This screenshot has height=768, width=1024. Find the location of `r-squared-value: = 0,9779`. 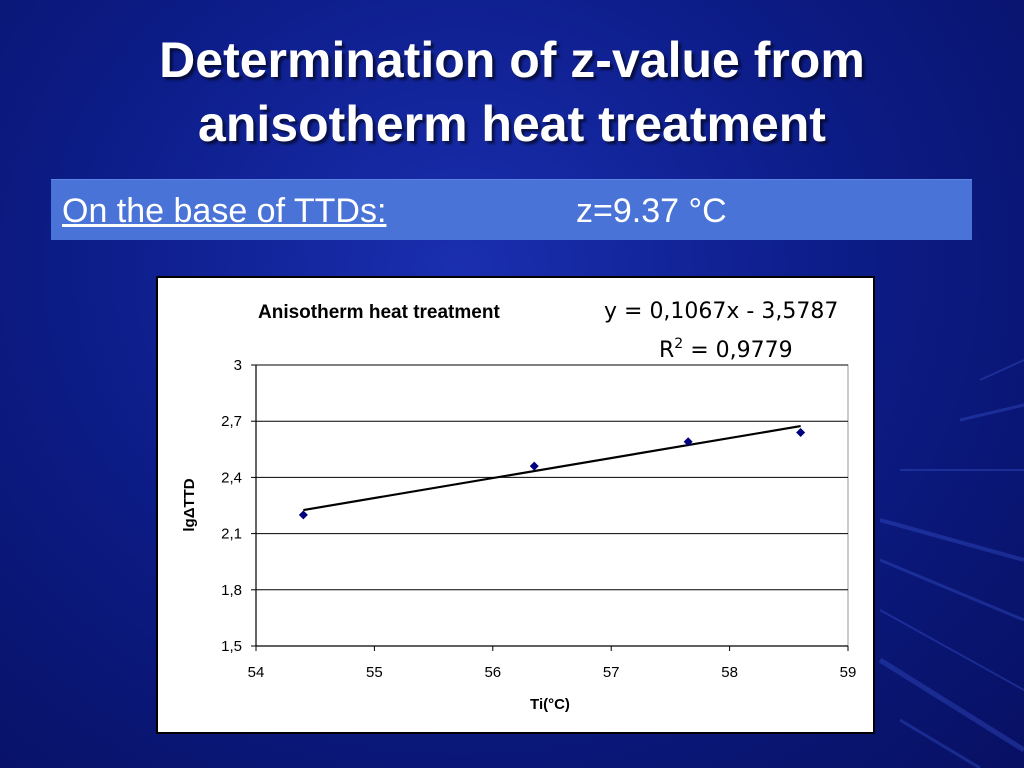

r-squared-value: = 0,9779 is located at coordinates (737, 350).